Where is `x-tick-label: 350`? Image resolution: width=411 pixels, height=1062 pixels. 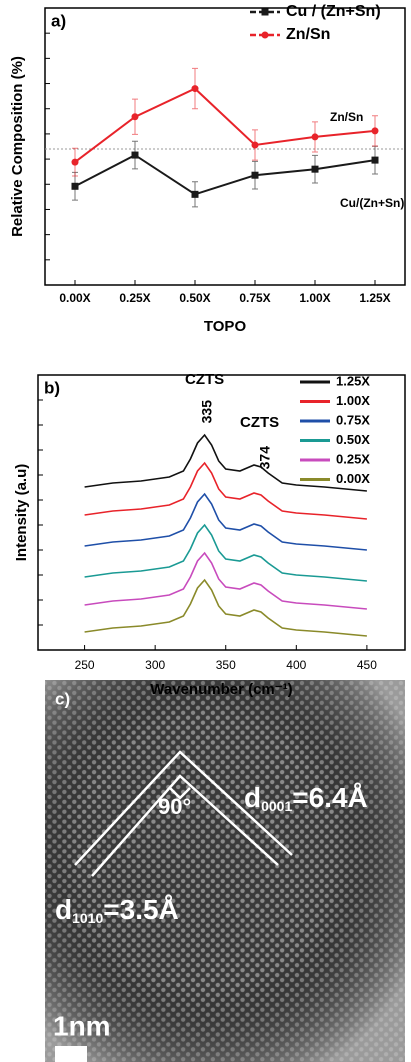
x-tick-label: 350 is located at coordinates (226, 665).